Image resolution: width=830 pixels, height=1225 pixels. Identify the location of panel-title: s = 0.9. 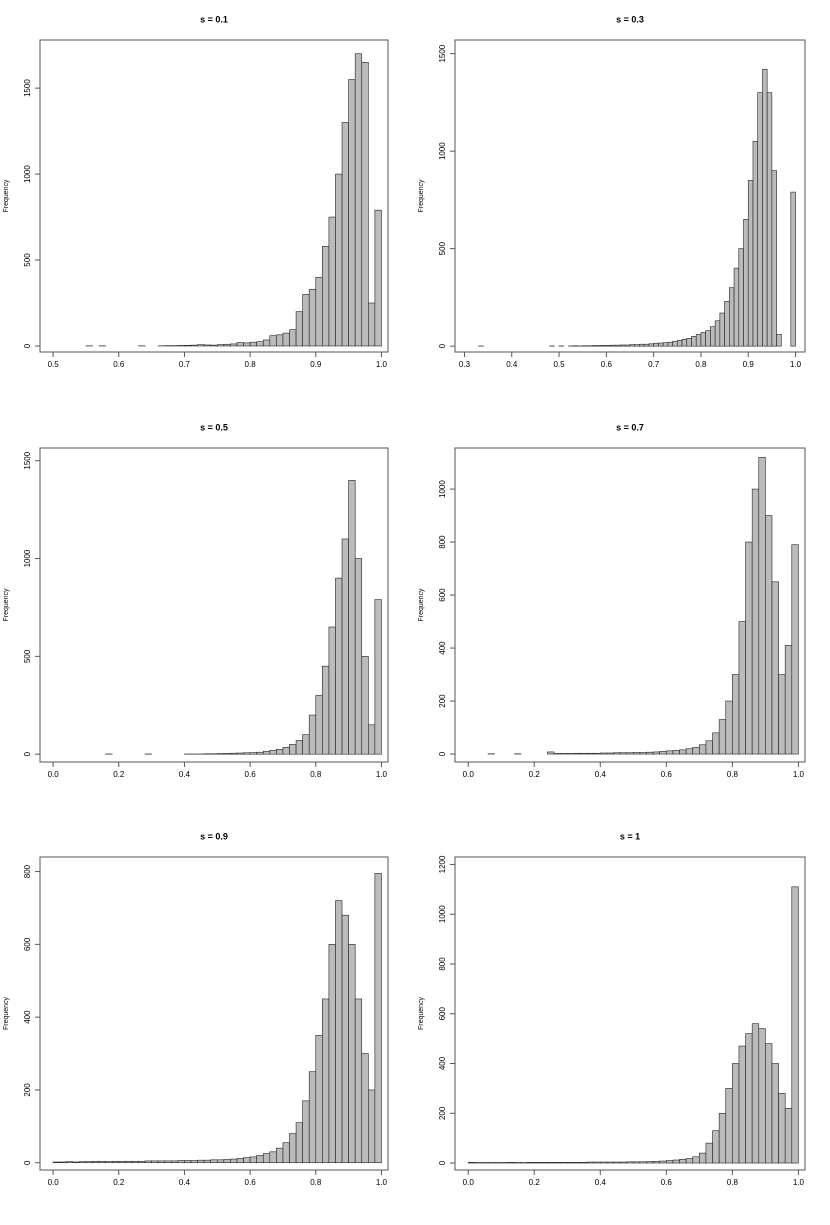
(214, 836).